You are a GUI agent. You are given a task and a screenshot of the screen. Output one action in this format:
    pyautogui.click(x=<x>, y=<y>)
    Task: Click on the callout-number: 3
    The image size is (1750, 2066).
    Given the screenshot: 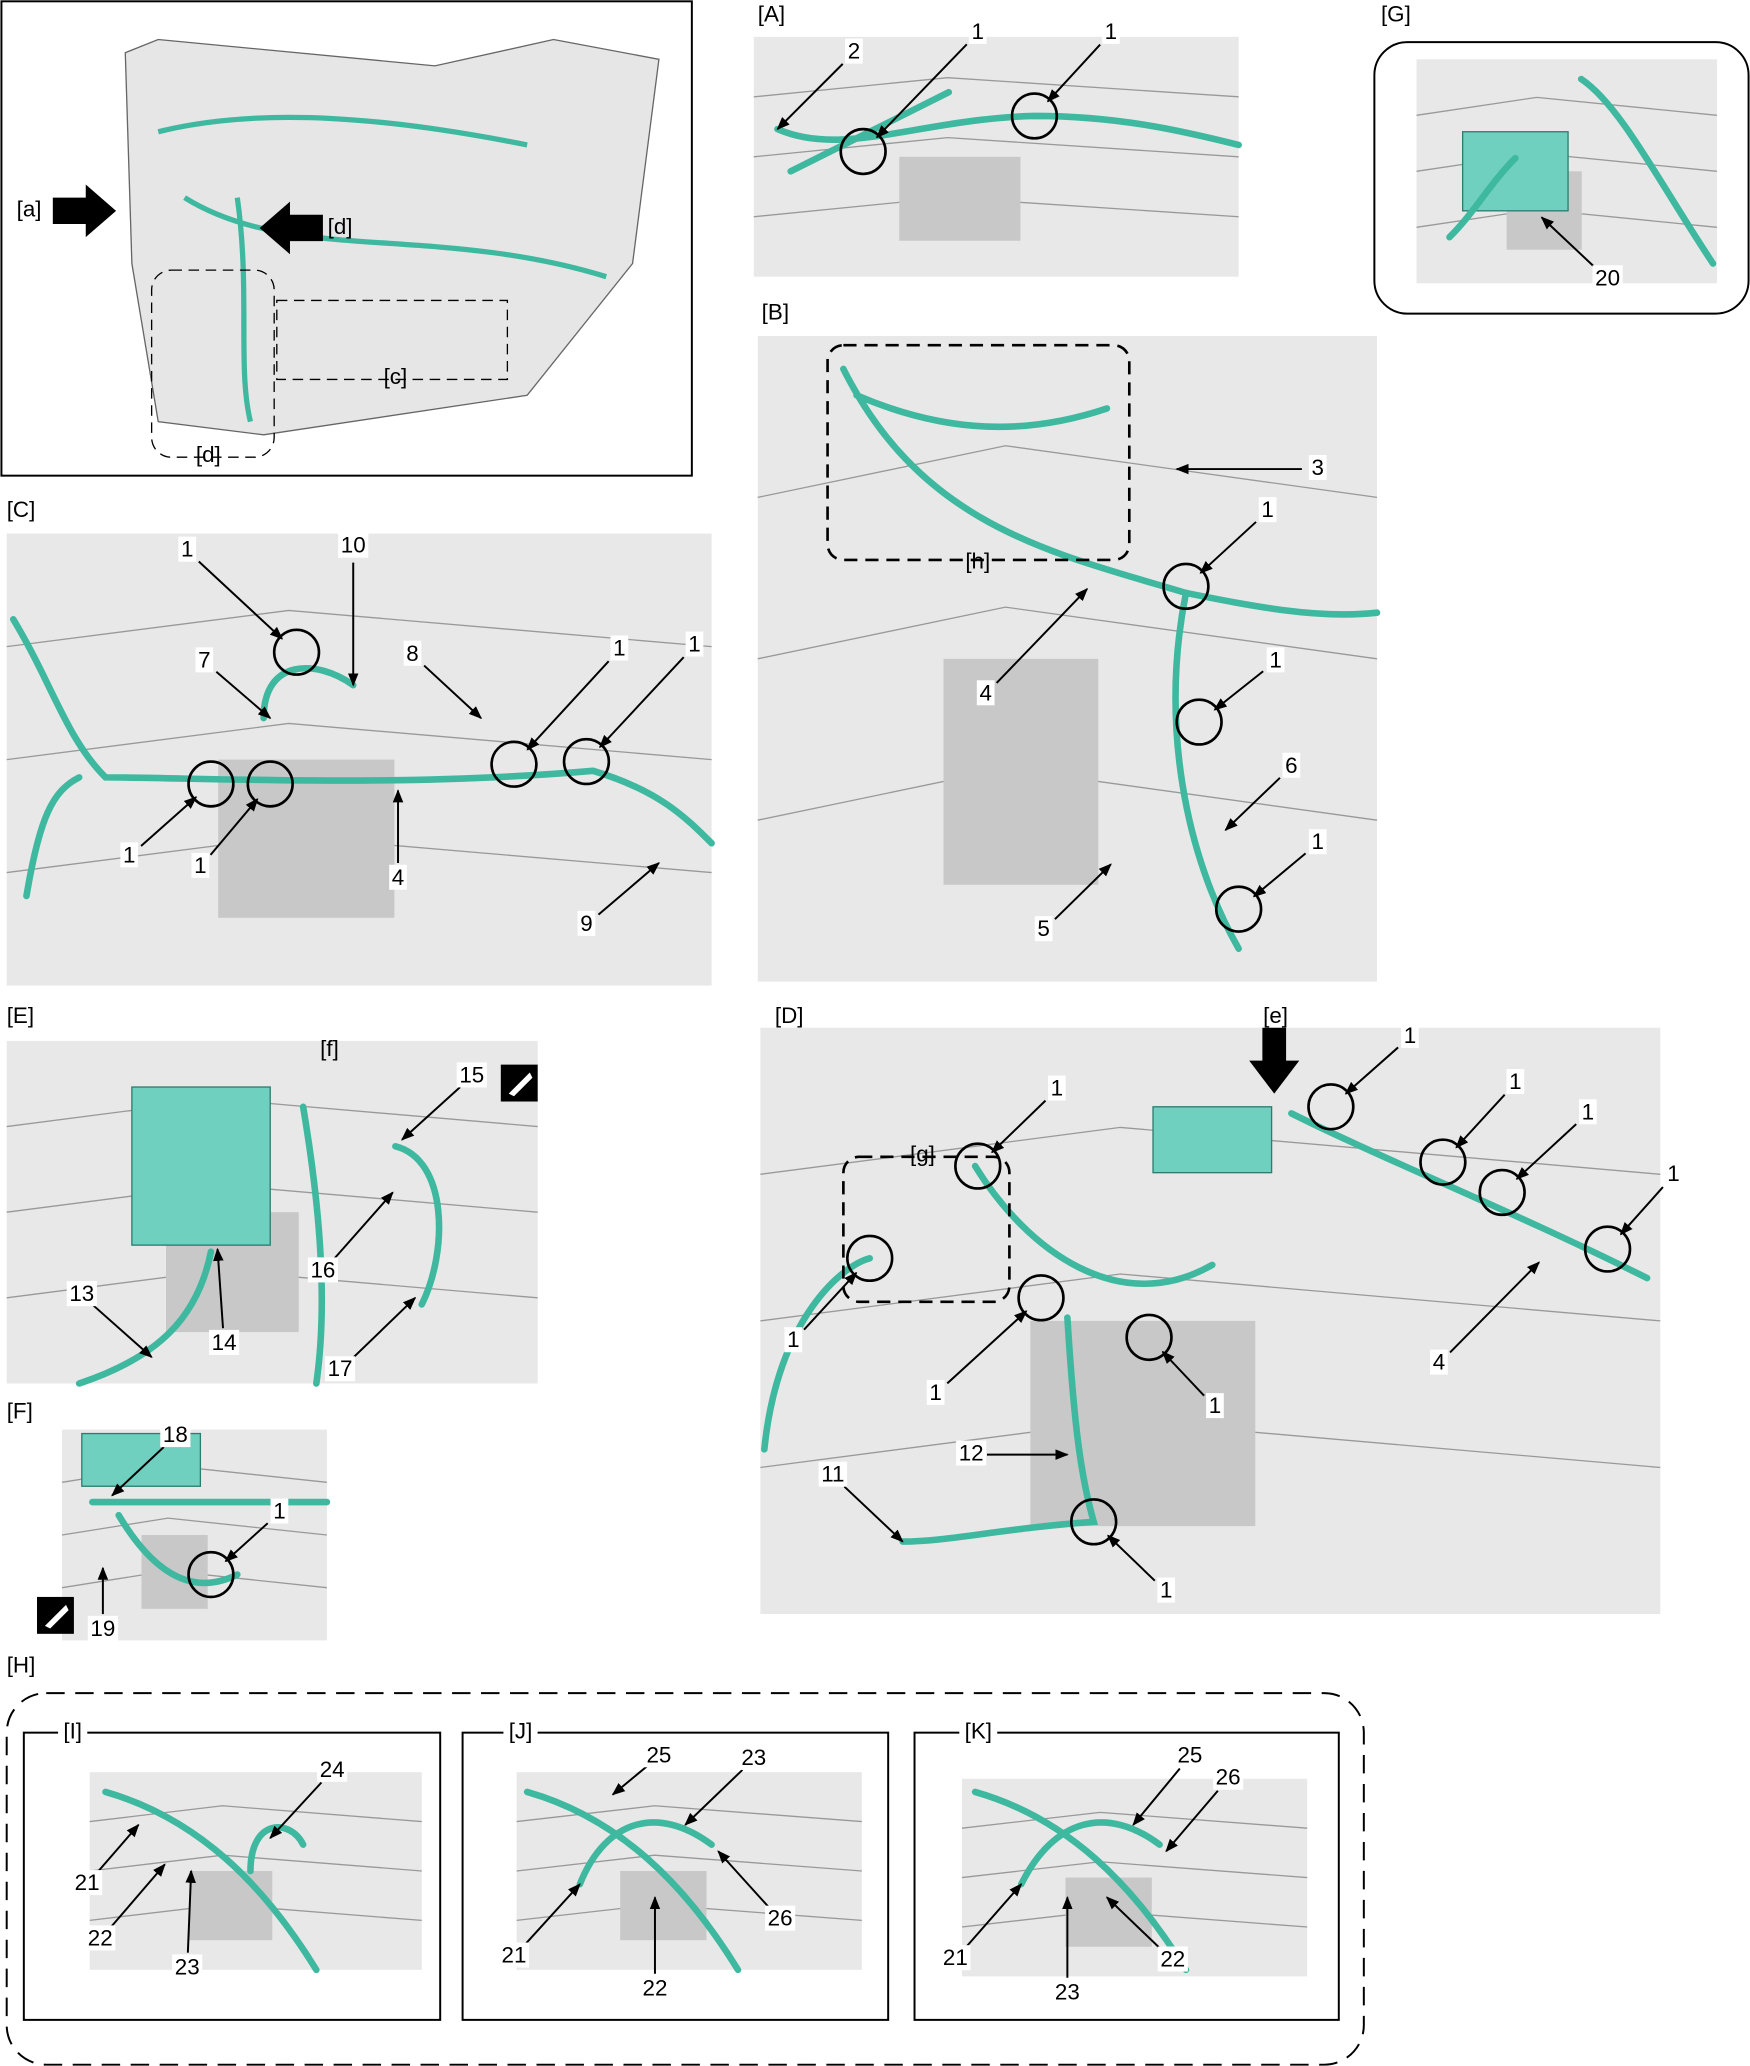 What is the action you would take?
    pyautogui.click(x=1317, y=467)
    